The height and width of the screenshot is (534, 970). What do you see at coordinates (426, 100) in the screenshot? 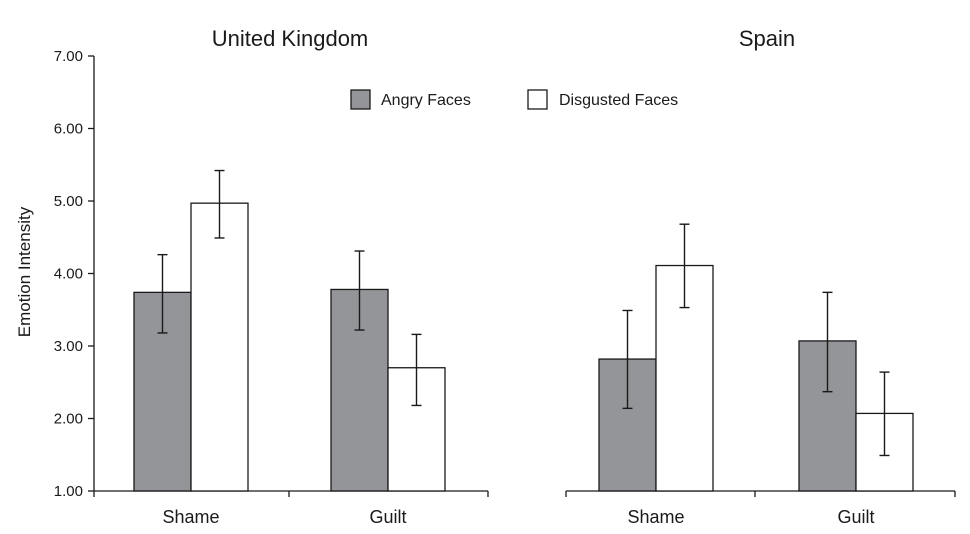
I see `legend-label-angry: Angry Faces` at bounding box center [426, 100].